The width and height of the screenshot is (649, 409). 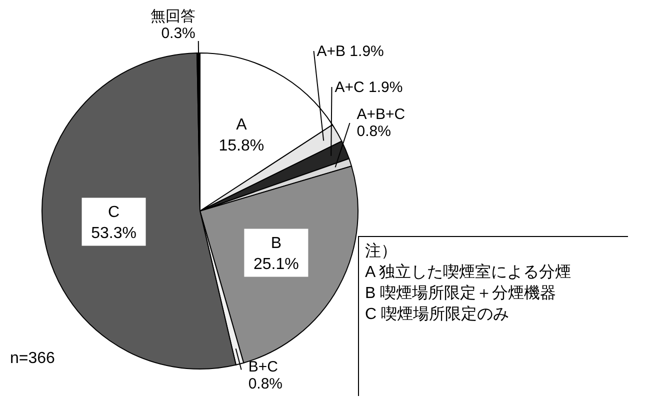 What do you see at coordinates (178, 33) in the screenshot?
I see `data-label: 0.3%` at bounding box center [178, 33].